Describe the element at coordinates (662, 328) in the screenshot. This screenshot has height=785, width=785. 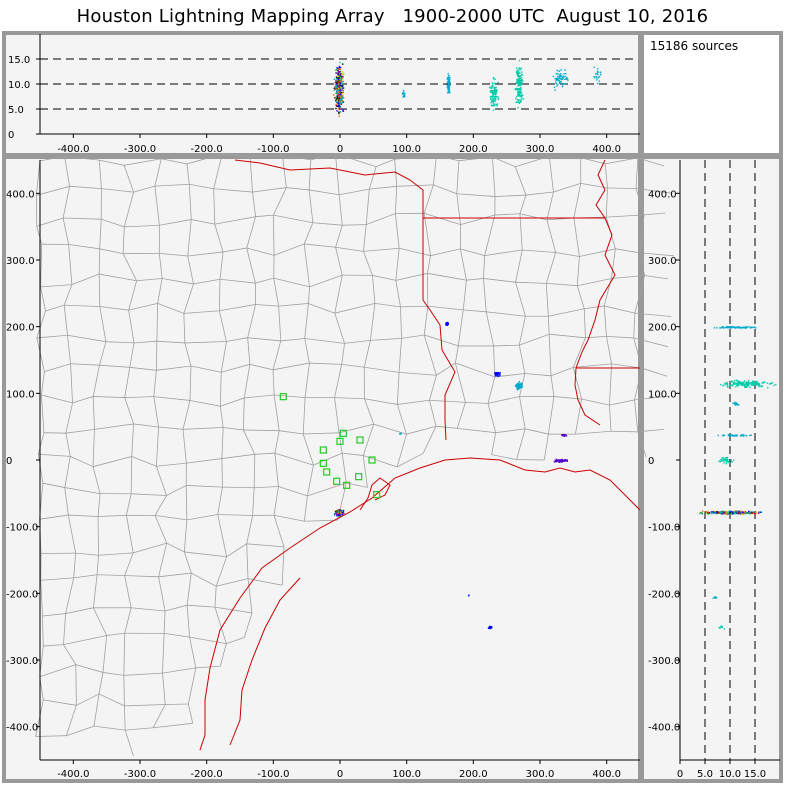
I see `side-y-tick-label: 200.0` at that location.